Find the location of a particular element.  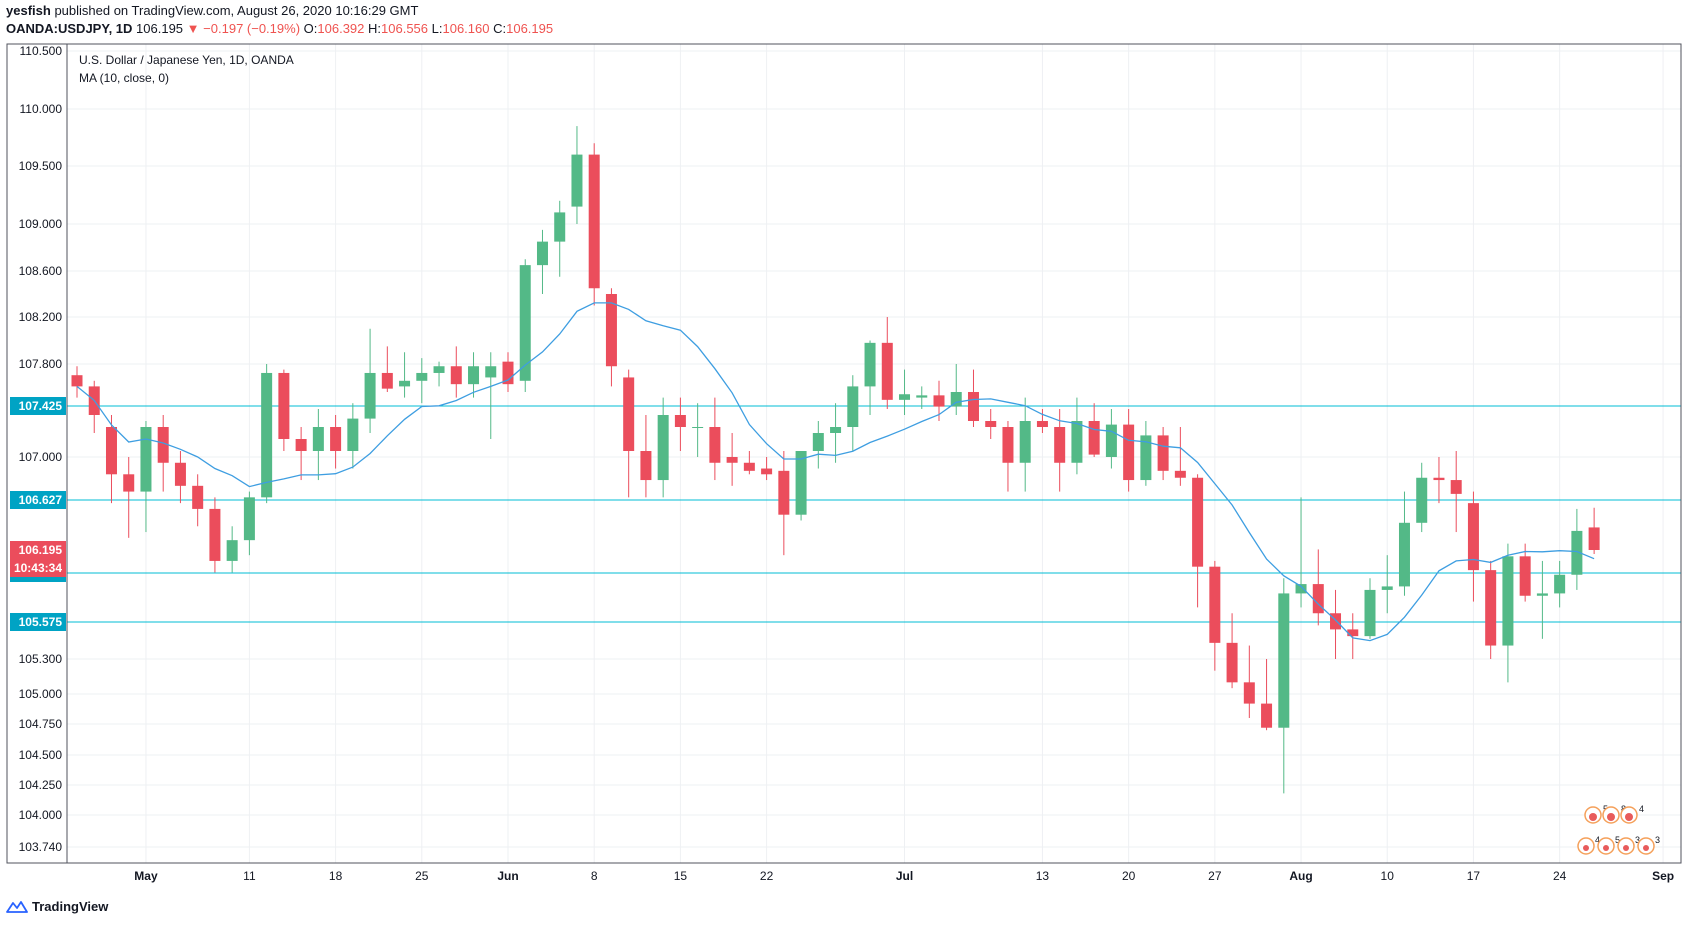

price-tick-label: 103.740 is located at coordinates (41, 847).